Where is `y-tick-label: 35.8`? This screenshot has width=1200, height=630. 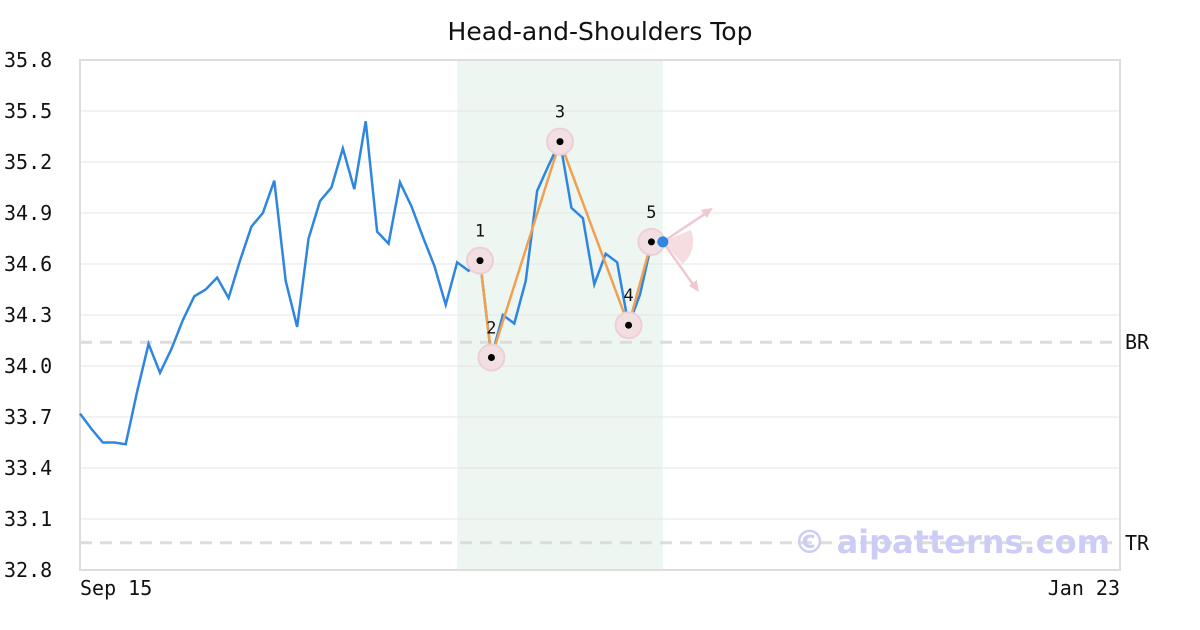 y-tick-label: 35.8 is located at coordinates (28, 60).